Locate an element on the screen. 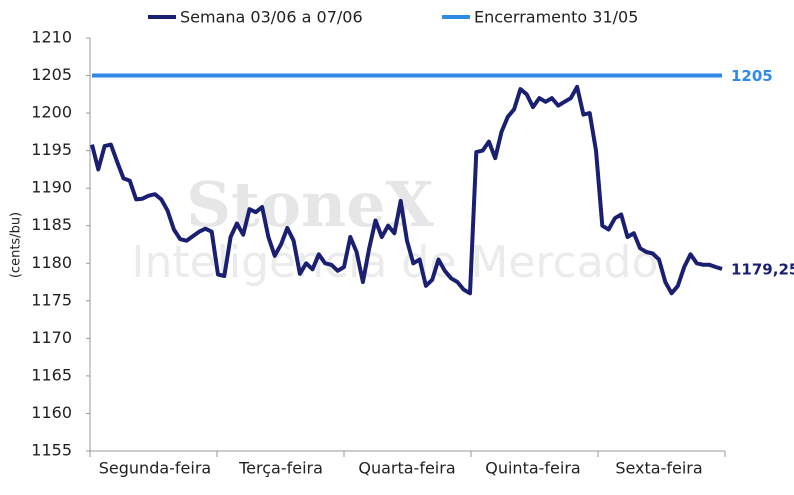  y-axis-label: (cents/bu) is located at coordinates (16, 245).